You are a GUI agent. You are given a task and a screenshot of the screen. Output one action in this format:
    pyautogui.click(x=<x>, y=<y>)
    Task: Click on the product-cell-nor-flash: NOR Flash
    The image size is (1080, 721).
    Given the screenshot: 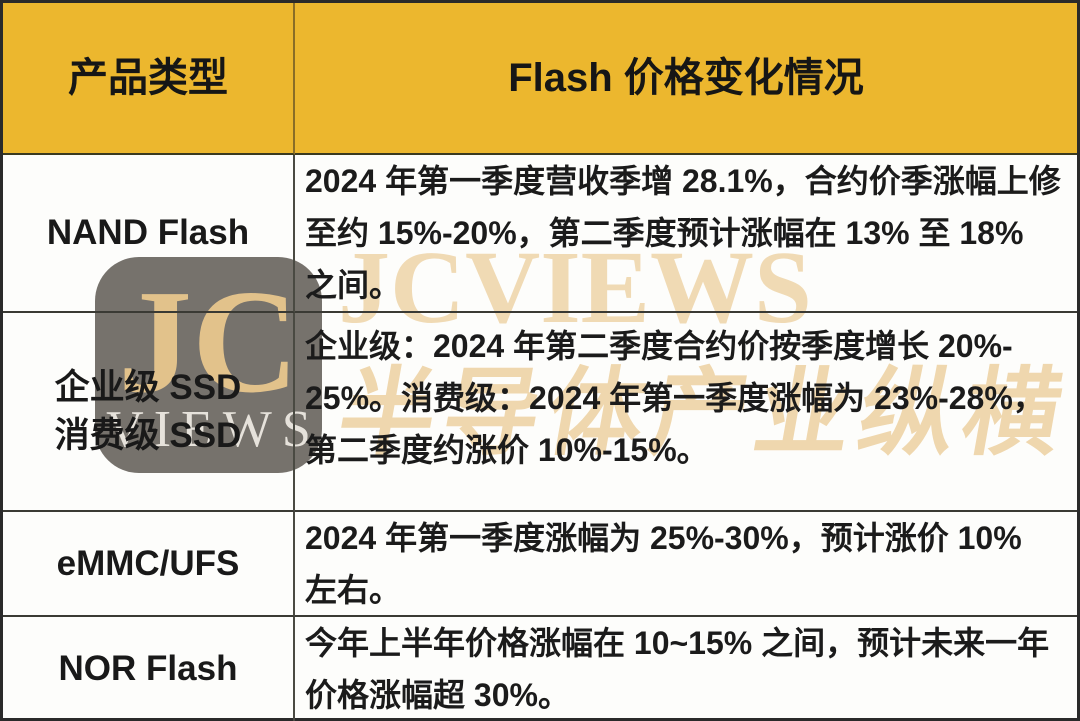 What is the action you would take?
    pyautogui.click(x=149, y=669)
    